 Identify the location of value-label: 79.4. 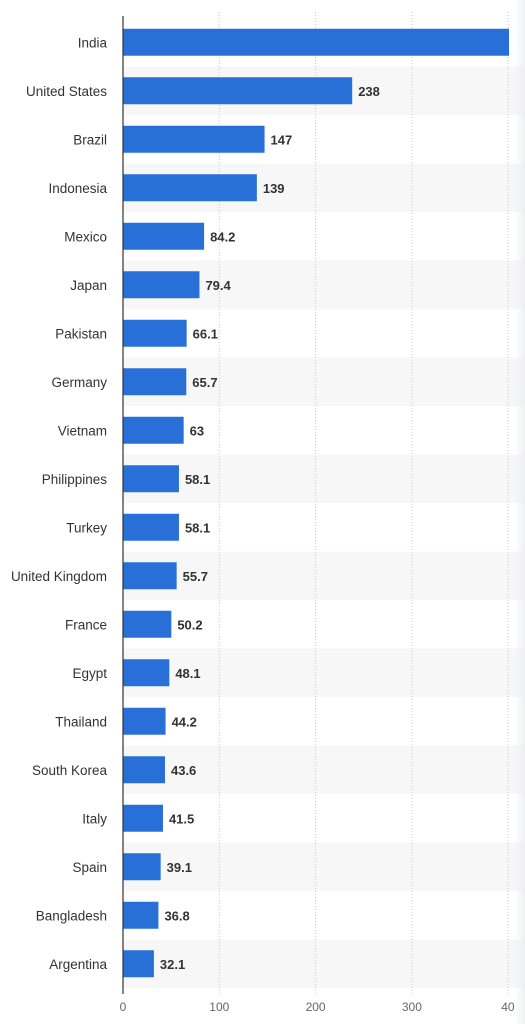
(218, 285).